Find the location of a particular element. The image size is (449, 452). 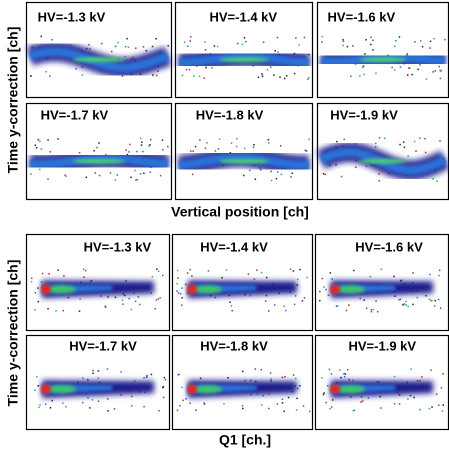

panel-label: HV=-1.6 kV is located at coordinates (362, 16).